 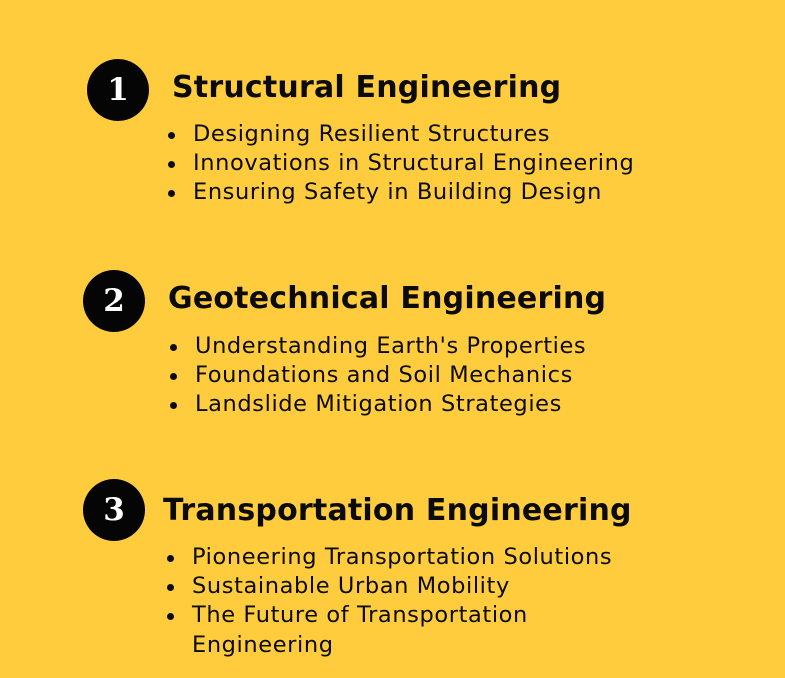 I want to click on list-item: Innovations in Structural Engineering, so click(x=446, y=163).